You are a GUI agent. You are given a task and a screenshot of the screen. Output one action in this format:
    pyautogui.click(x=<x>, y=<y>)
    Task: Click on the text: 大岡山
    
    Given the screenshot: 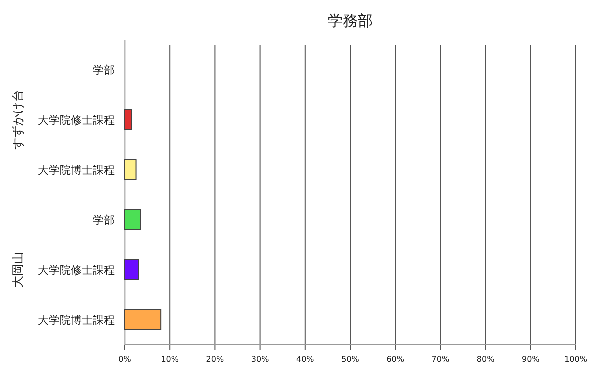 What is the action you would take?
    pyautogui.click(x=18, y=270)
    